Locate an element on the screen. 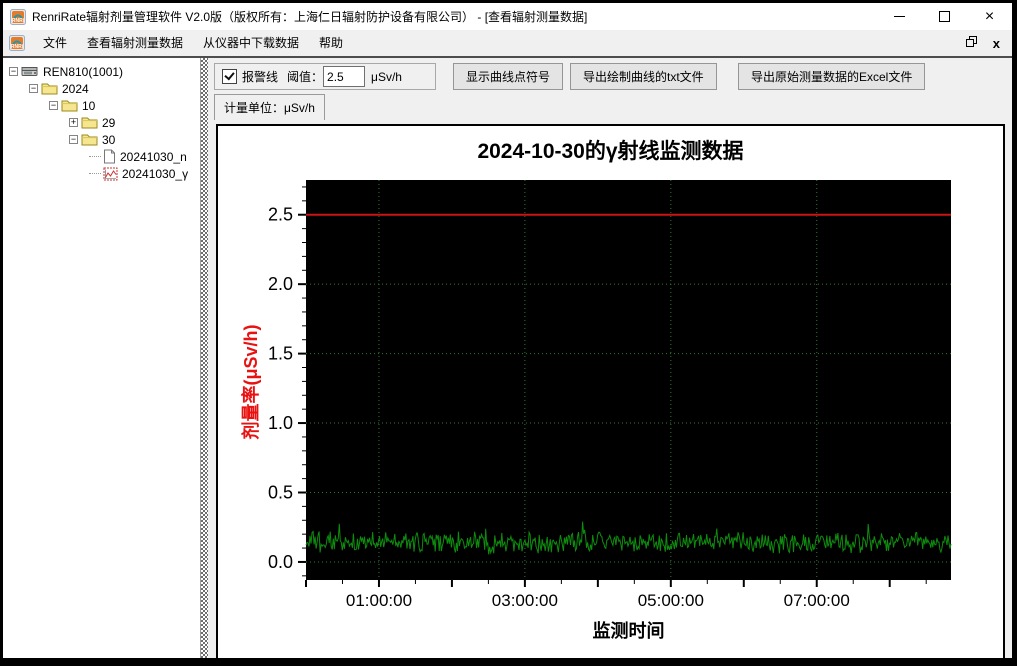  threshold-input is located at coordinates (344, 76).